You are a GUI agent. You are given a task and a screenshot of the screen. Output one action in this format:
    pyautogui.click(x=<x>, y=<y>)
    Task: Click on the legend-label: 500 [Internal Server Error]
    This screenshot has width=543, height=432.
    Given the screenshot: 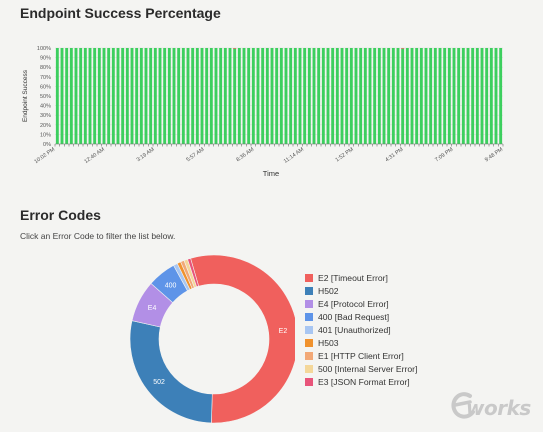 What is the action you would take?
    pyautogui.click(x=368, y=368)
    